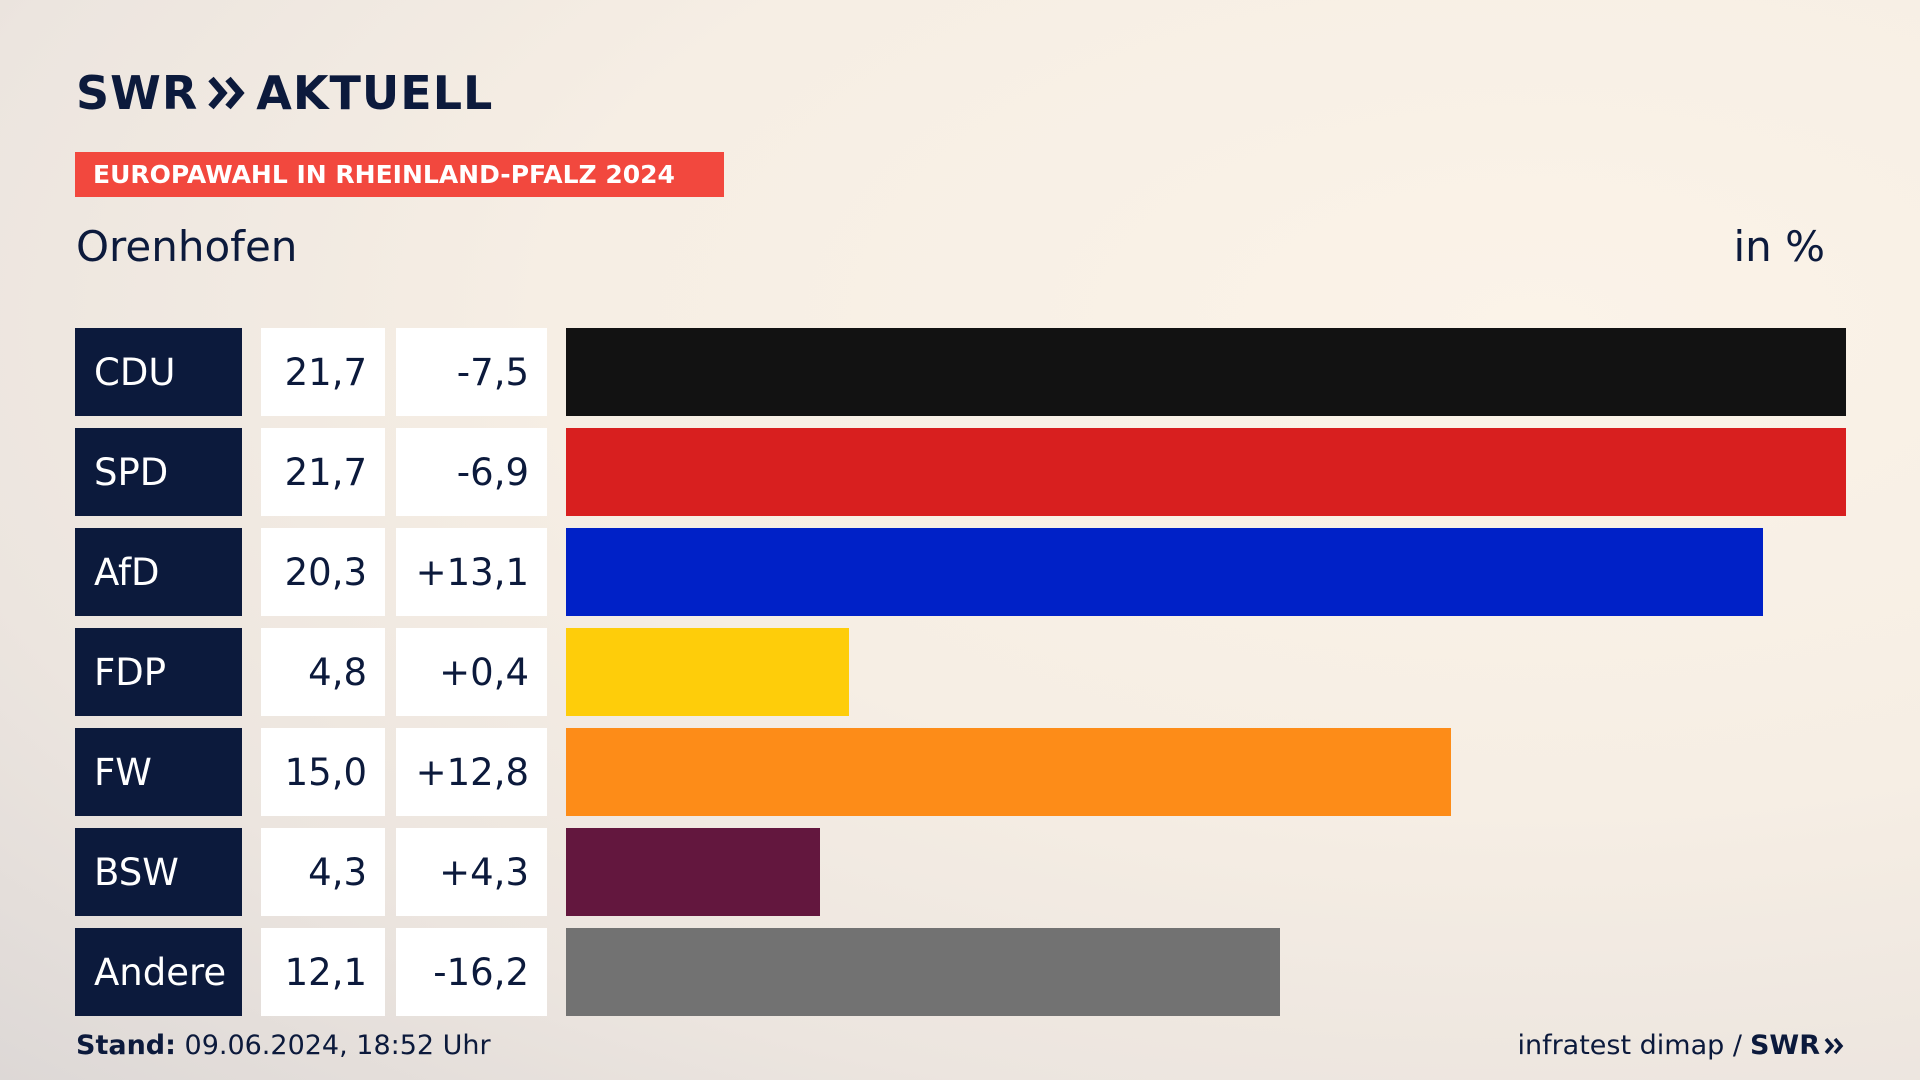 This screenshot has width=1920, height=1080. I want to click on vote-share-label: 4,8, so click(323, 672).